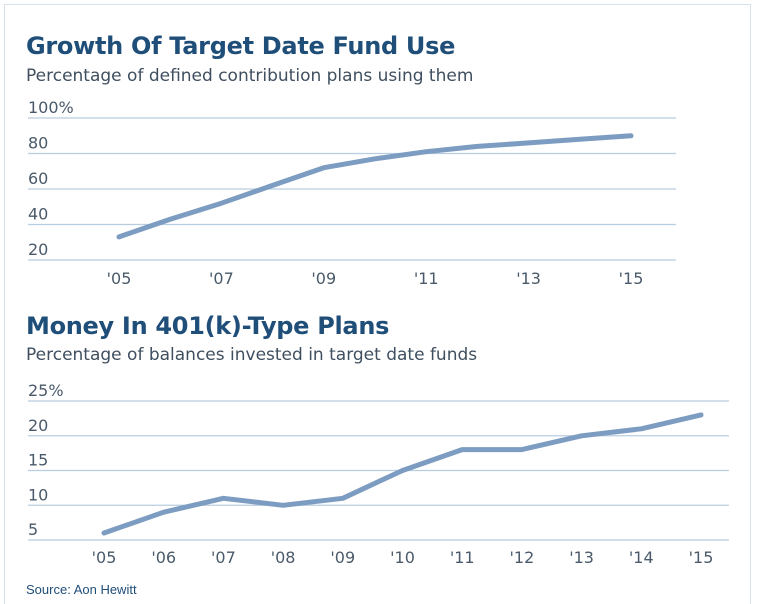 This screenshot has height=604, width=761. Describe the element at coordinates (223, 557) in the screenshot. I see `chart-2-x-tick-label: '07` at that location.